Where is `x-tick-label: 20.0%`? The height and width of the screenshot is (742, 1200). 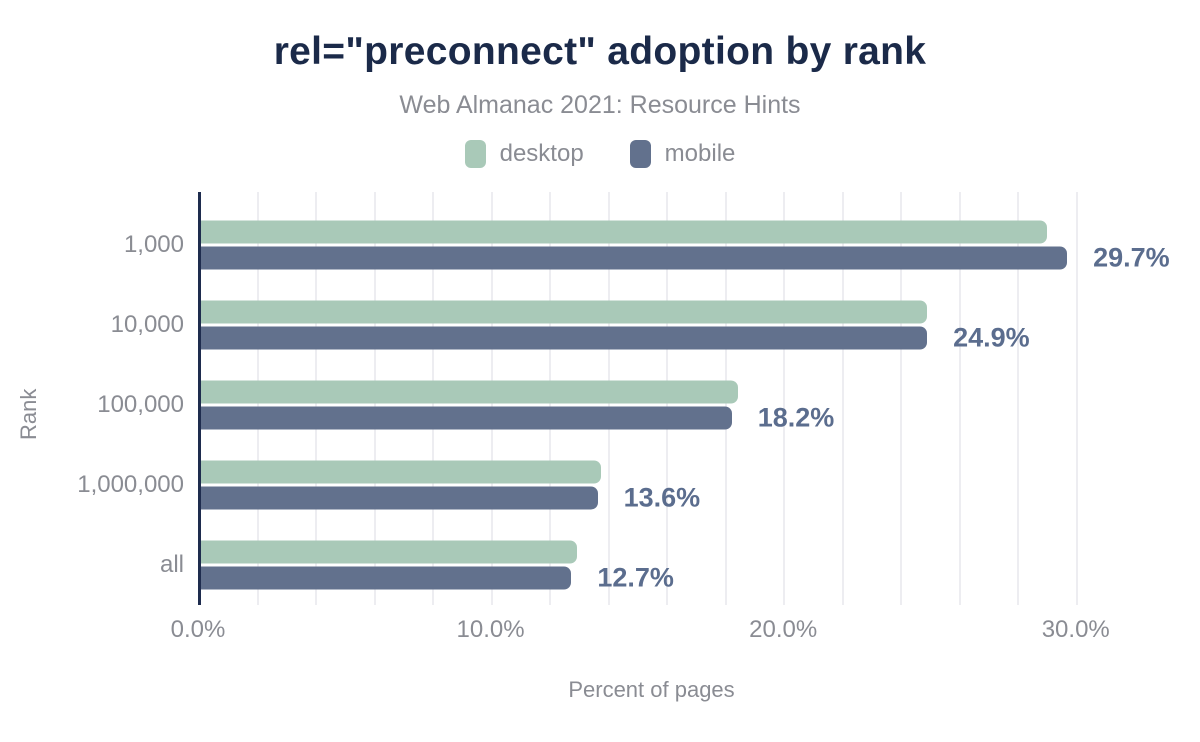
x-tick-label: 20.0% is located at coordinates (783, 629).